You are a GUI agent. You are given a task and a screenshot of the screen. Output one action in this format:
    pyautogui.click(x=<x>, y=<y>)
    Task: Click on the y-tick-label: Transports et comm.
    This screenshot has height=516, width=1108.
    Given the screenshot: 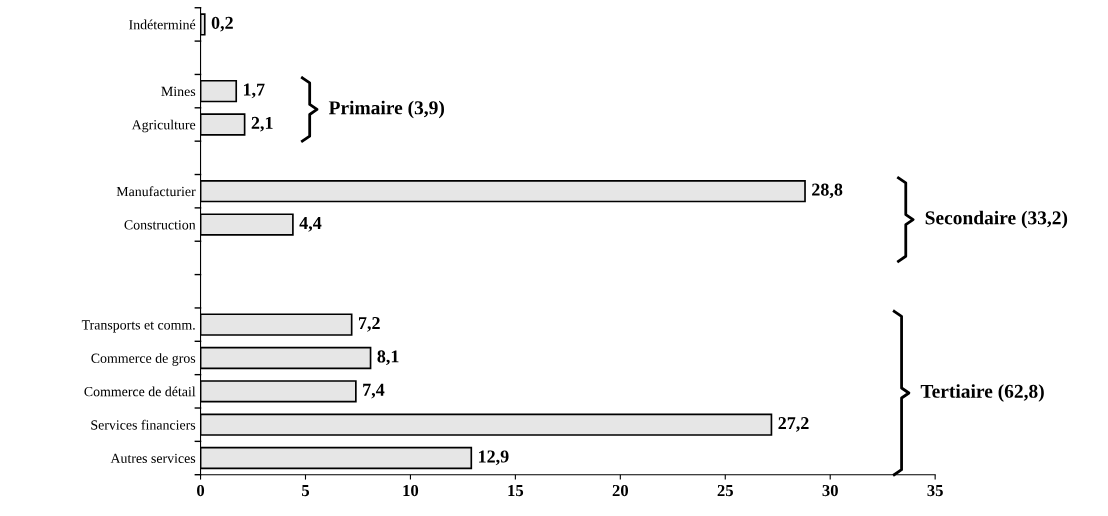 What is the action you would take?
    pyautogui.click(x=138, y=326)
    